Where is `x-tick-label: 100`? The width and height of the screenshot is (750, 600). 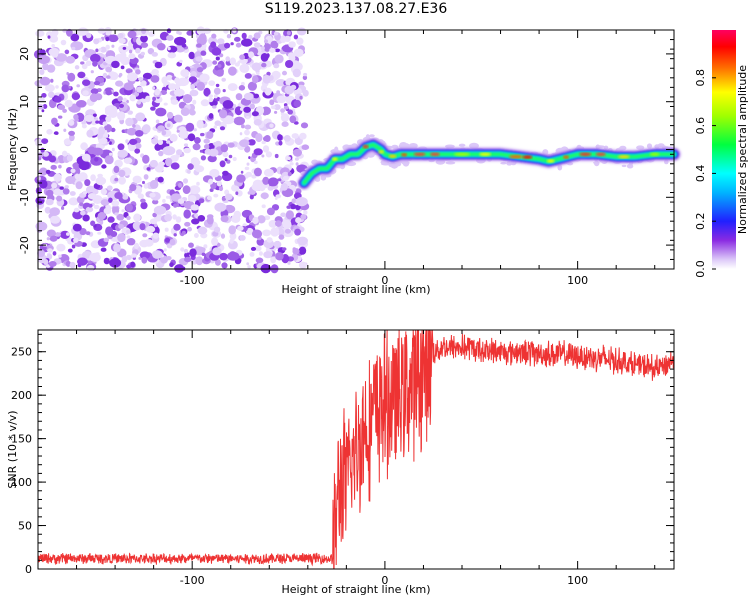
x-tick-label: 100 is located at coordinates (577, 580).